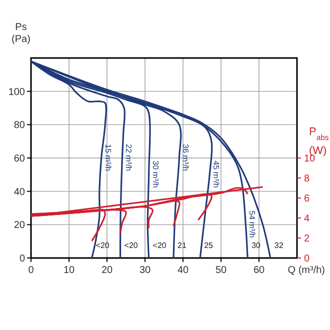 The height and width of the screenshot is (330, 330). I want to click on y2-tick-label: 8, so click(307, 179).